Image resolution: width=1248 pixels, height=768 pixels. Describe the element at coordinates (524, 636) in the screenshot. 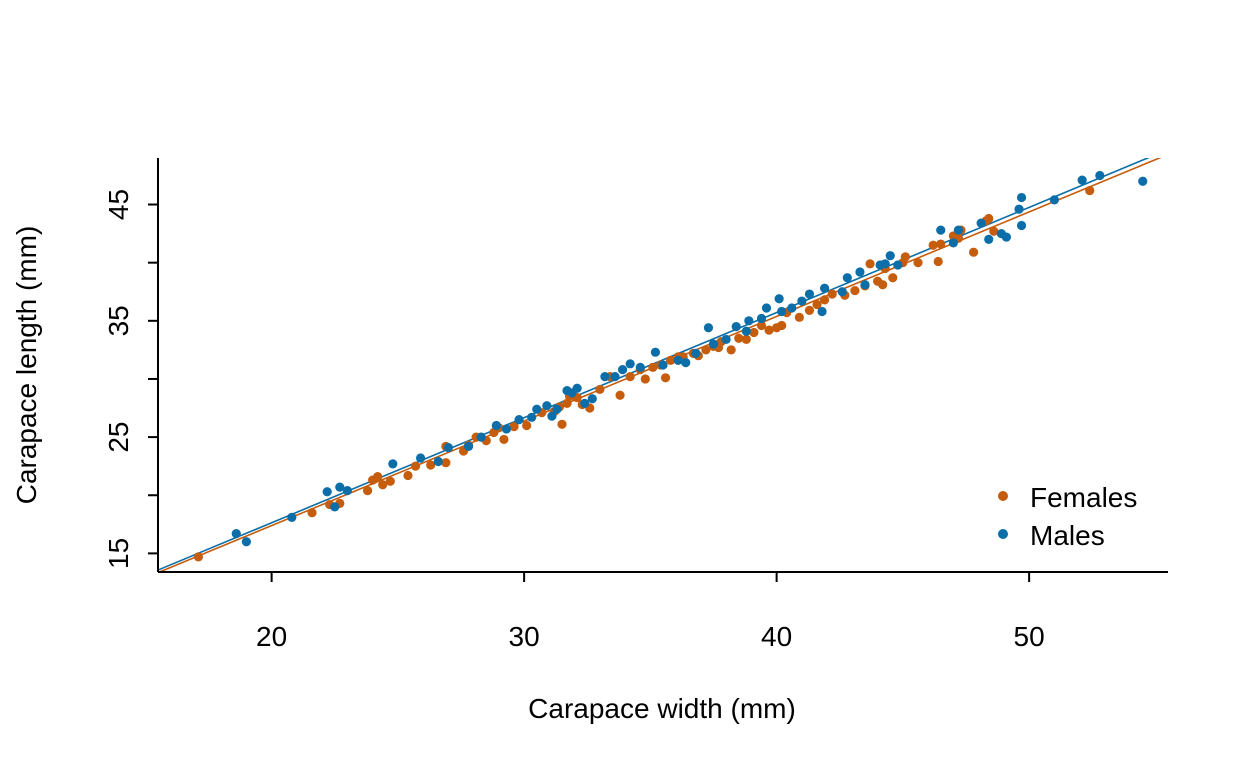

I see `x-tick-label: 30` at that location.